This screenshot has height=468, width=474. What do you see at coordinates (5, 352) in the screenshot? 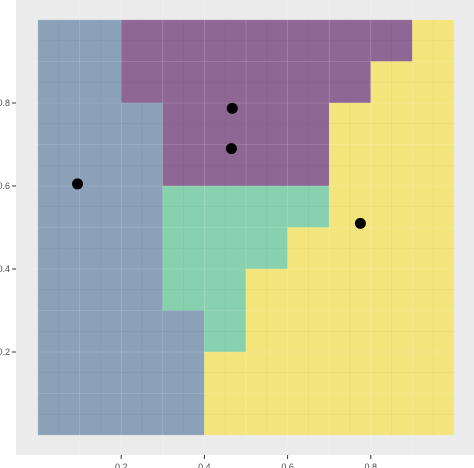
I see `y-tick-label: 0.2` at bounding box center [5, 352].